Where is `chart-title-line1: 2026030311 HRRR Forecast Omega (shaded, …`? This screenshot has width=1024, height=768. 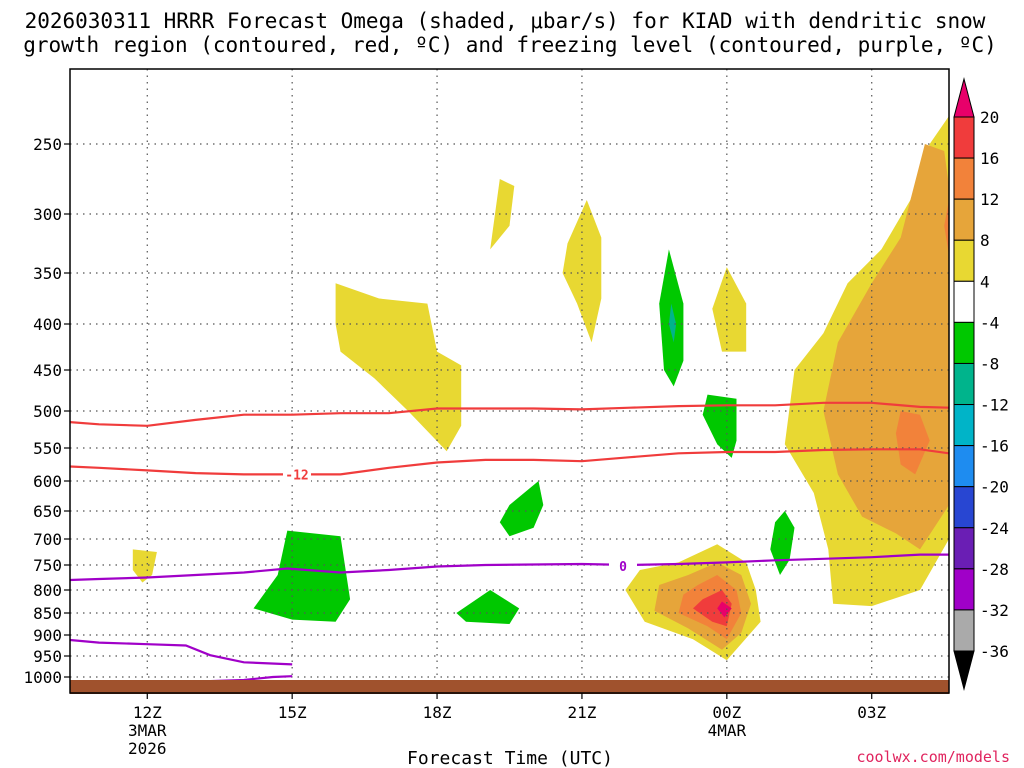
chart-title-line1: 2026030311 HRRR Forecast Omega (shaded, … is located at coordinates (505, 21).